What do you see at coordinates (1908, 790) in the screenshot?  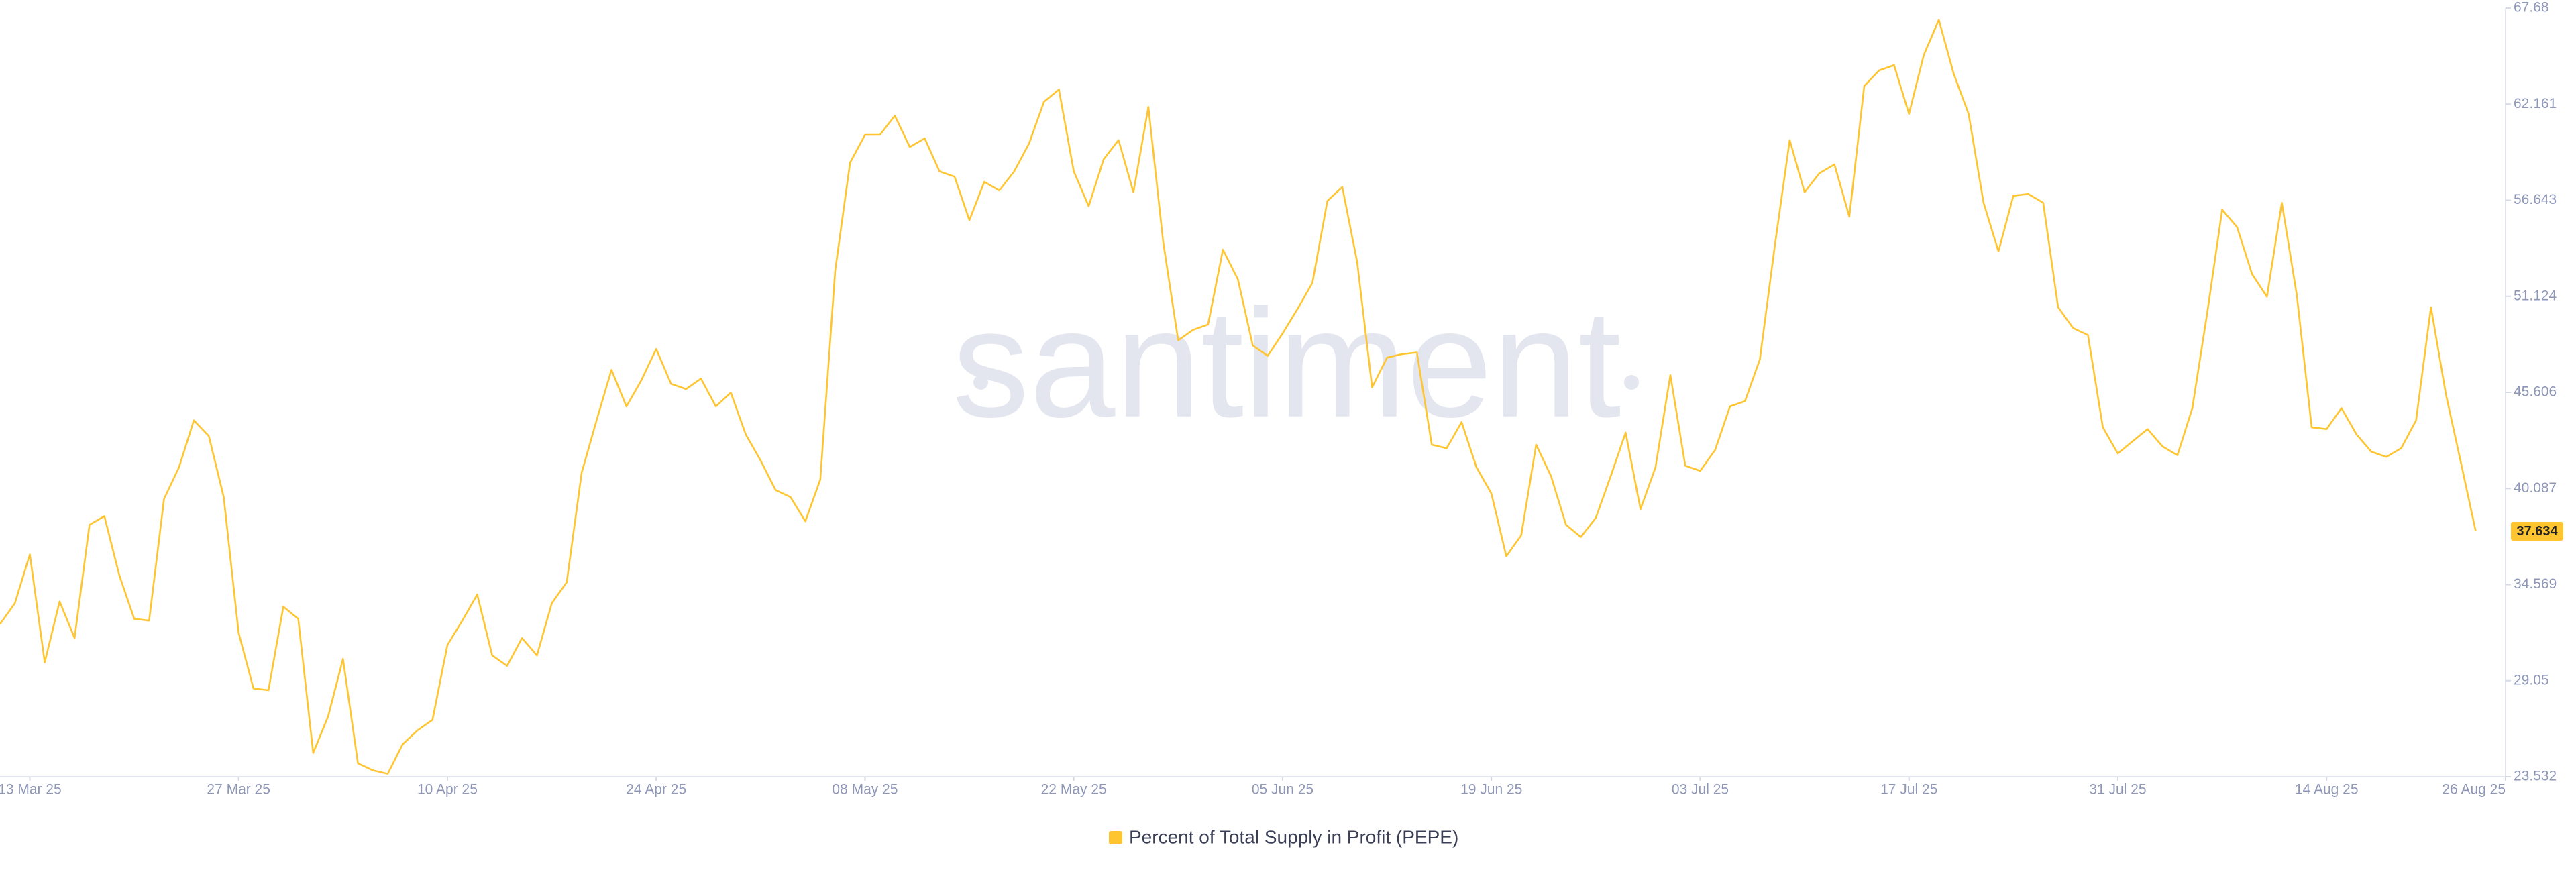 I see `x-tick-label: 17 Jul 25` at bounding box center [1908, 790].